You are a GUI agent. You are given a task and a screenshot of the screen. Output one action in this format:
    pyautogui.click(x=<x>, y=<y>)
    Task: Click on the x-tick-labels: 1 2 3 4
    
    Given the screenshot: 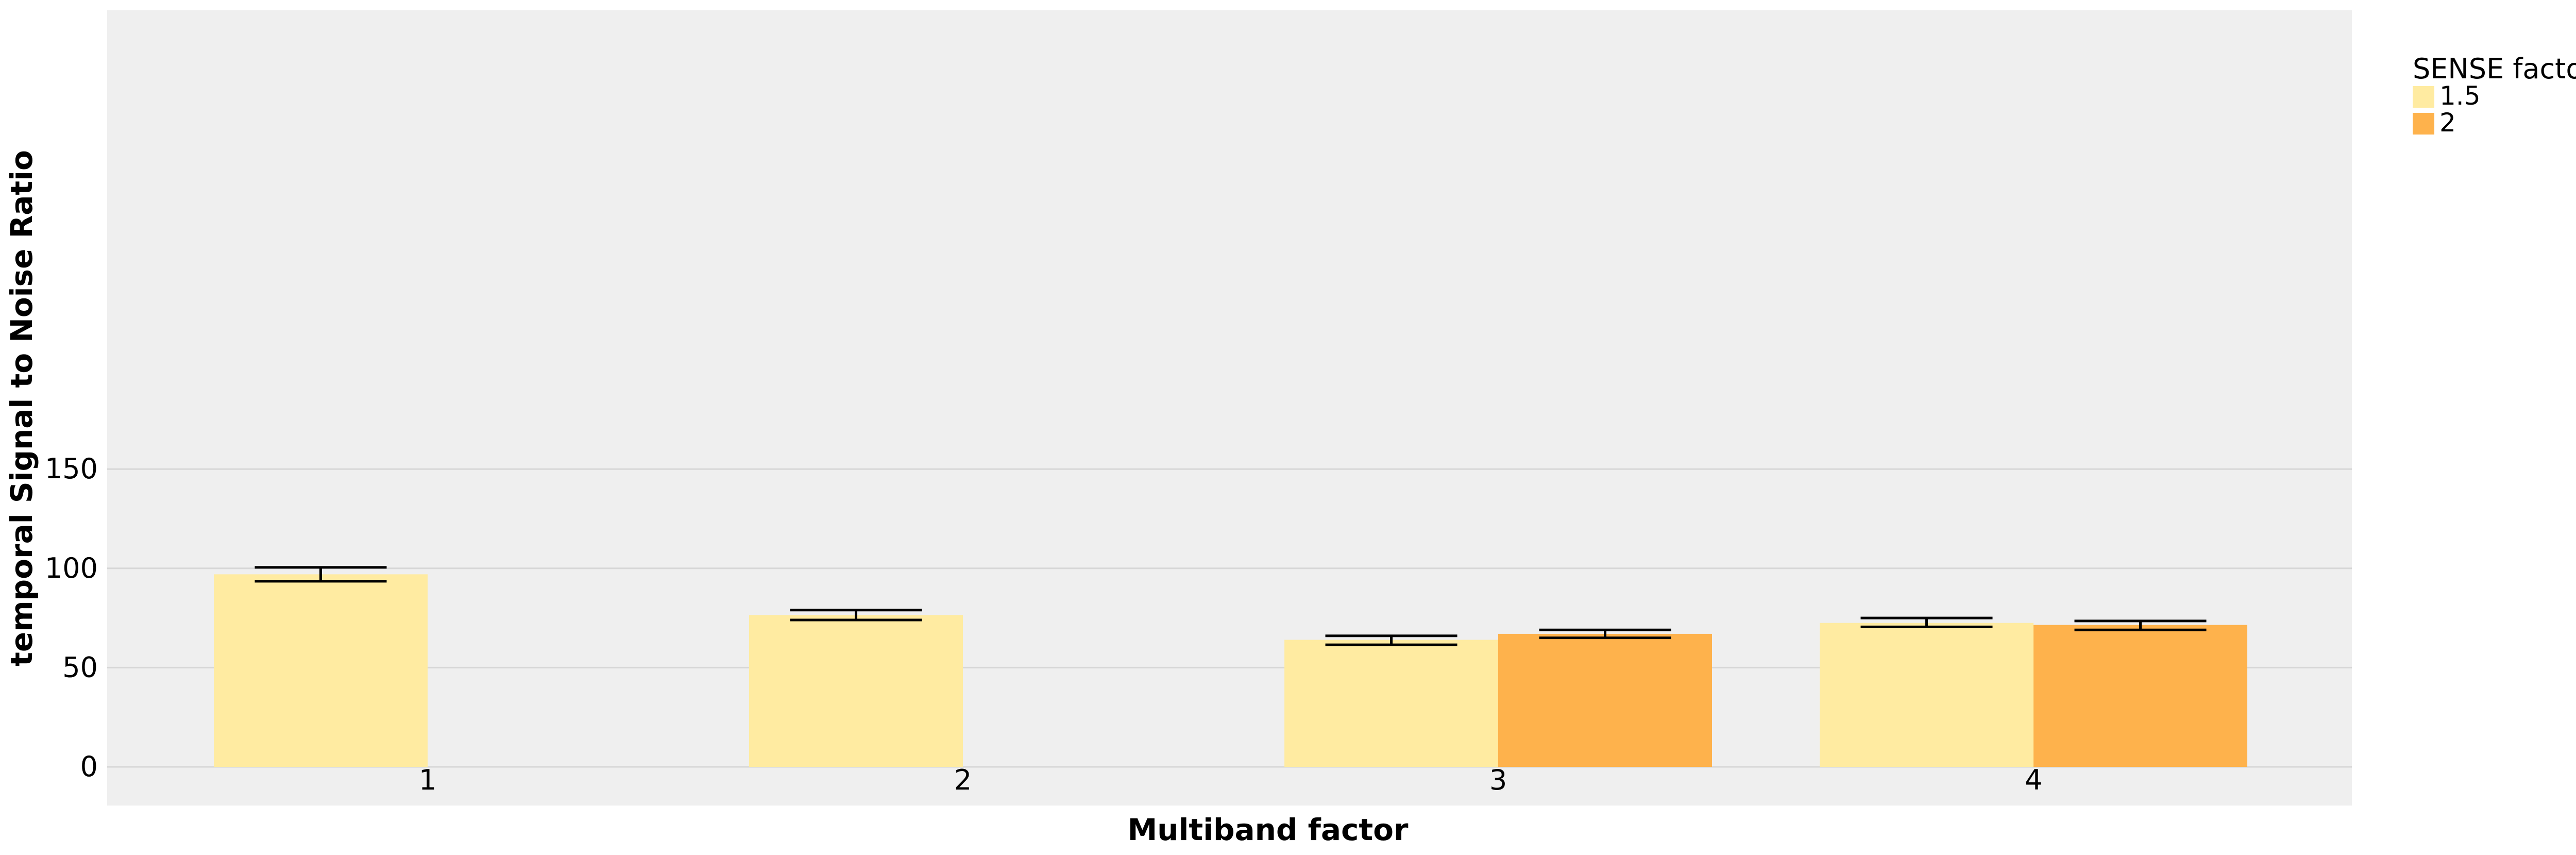 What is the action you would take?
    pyautogui.click(x=1230, y=780)
    